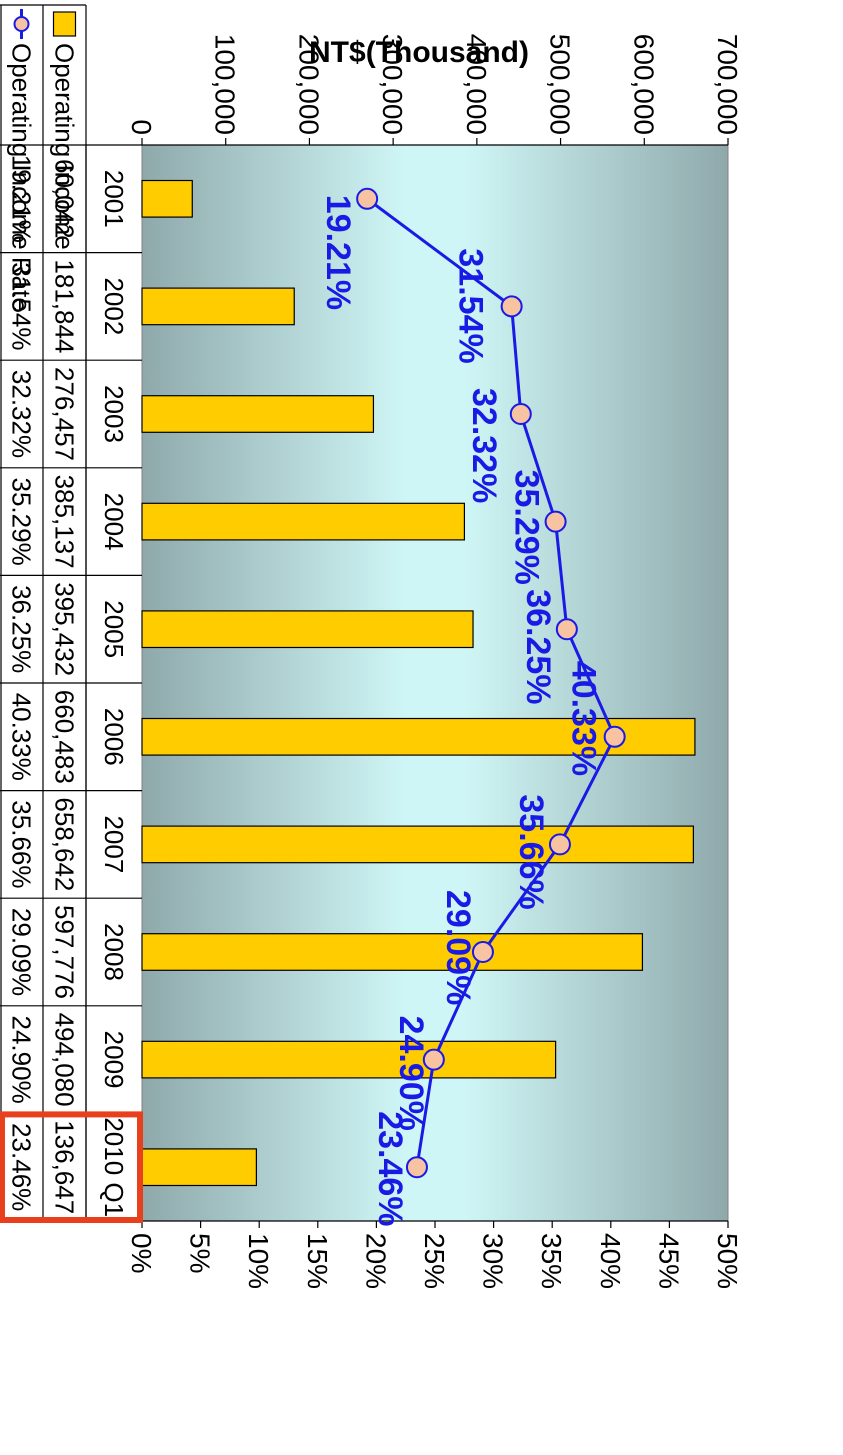 The height and width of the screenshot is (1455, 843). Describe the element at coordinates (307, 629) in the screenshot. I see `bar-2005` at that location.